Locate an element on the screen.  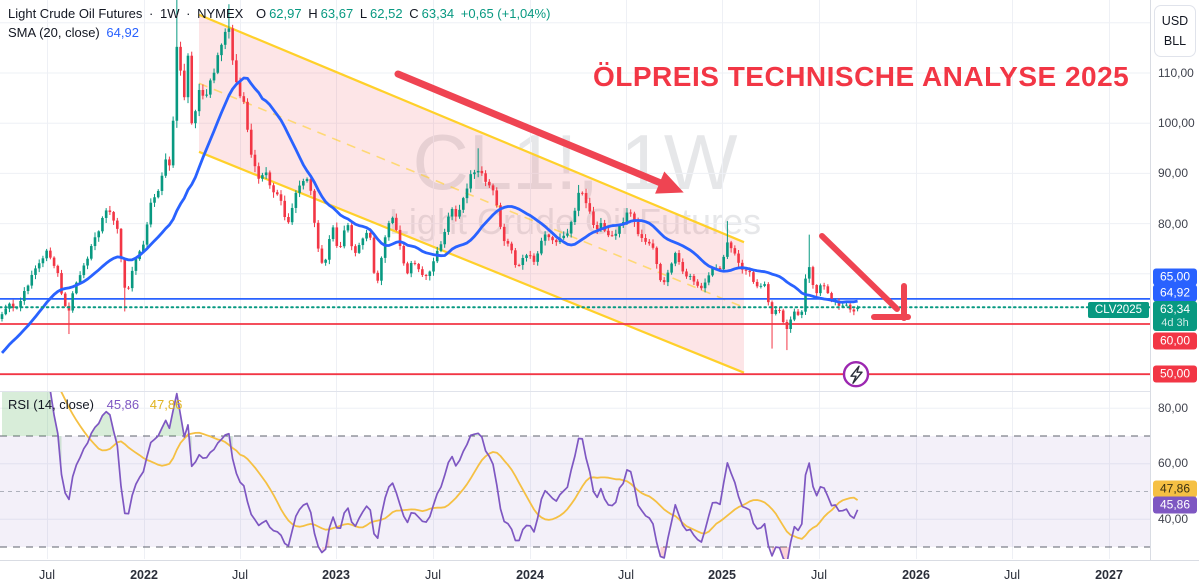
sma-label: SMA (20, close) is located at coordinates (54, 32).